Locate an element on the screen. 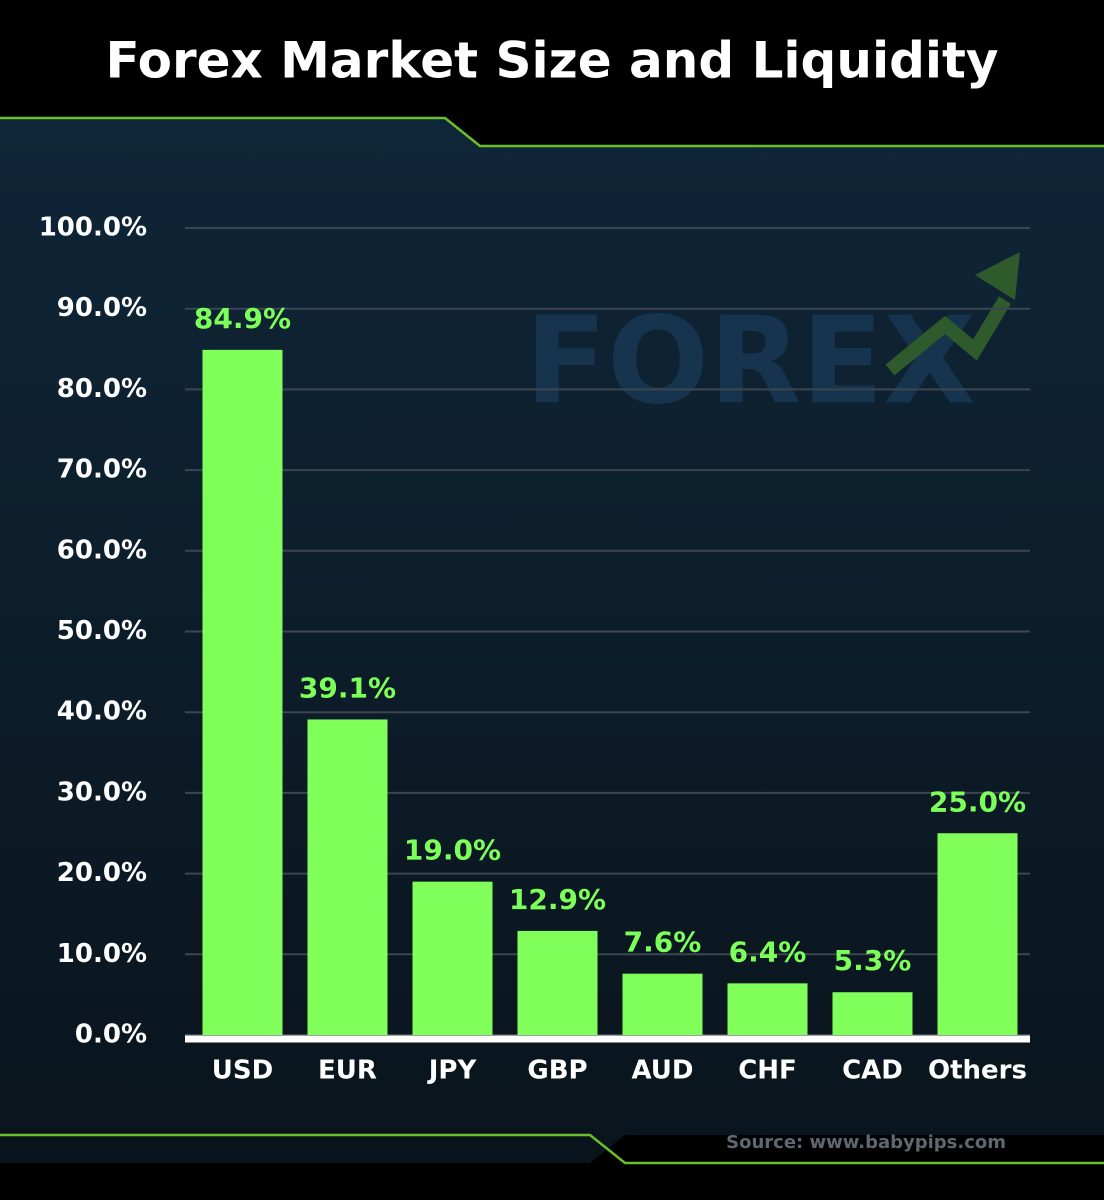 This screenshot has height=1200, width=1104. value-label: 39.1% is located at coordinates (347, 687).